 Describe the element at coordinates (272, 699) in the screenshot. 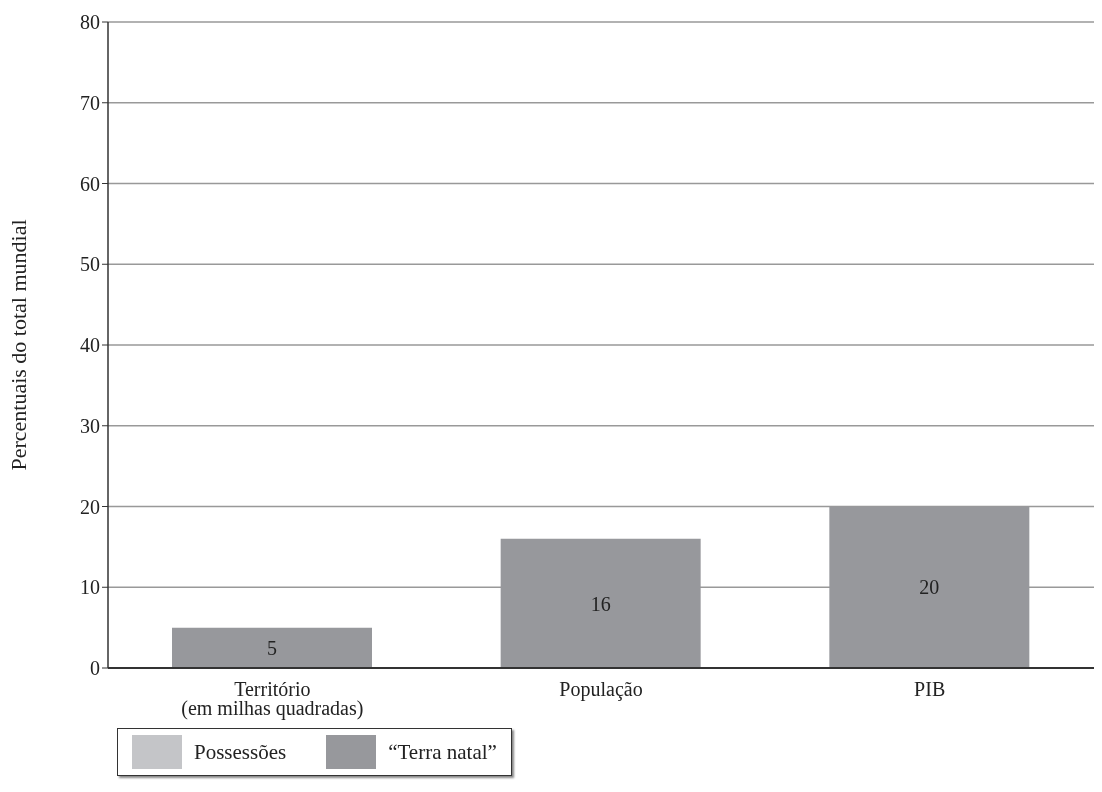

I see `x-tick-label: Território (em milhas quadradas)` at that location.